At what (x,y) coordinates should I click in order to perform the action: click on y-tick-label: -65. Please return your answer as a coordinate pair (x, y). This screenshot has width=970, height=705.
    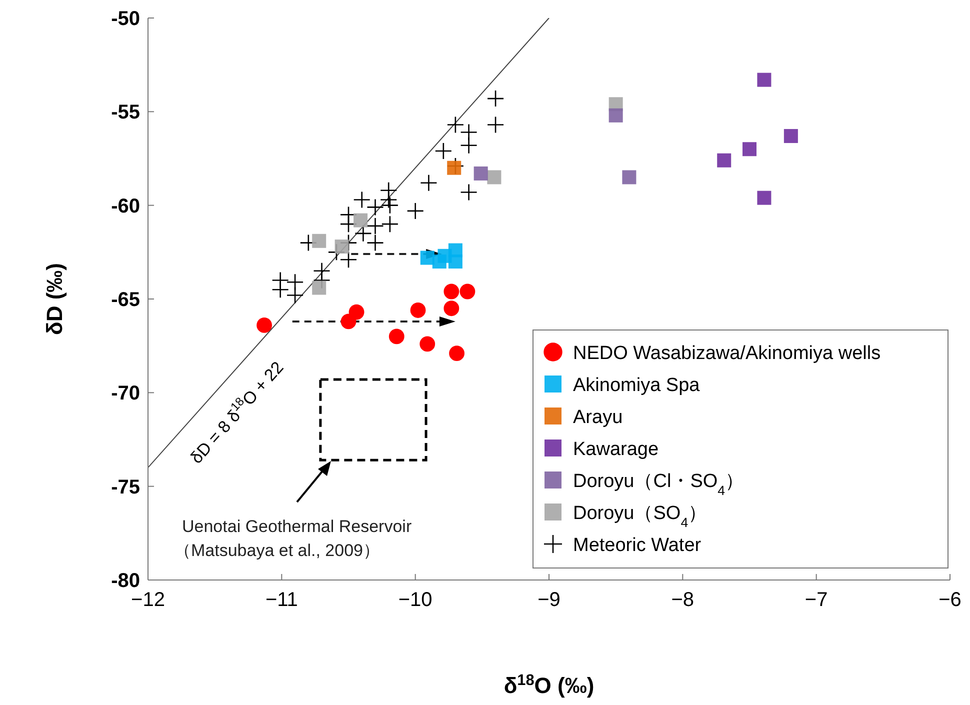
    Looking at the image, I should click on (125, 300).